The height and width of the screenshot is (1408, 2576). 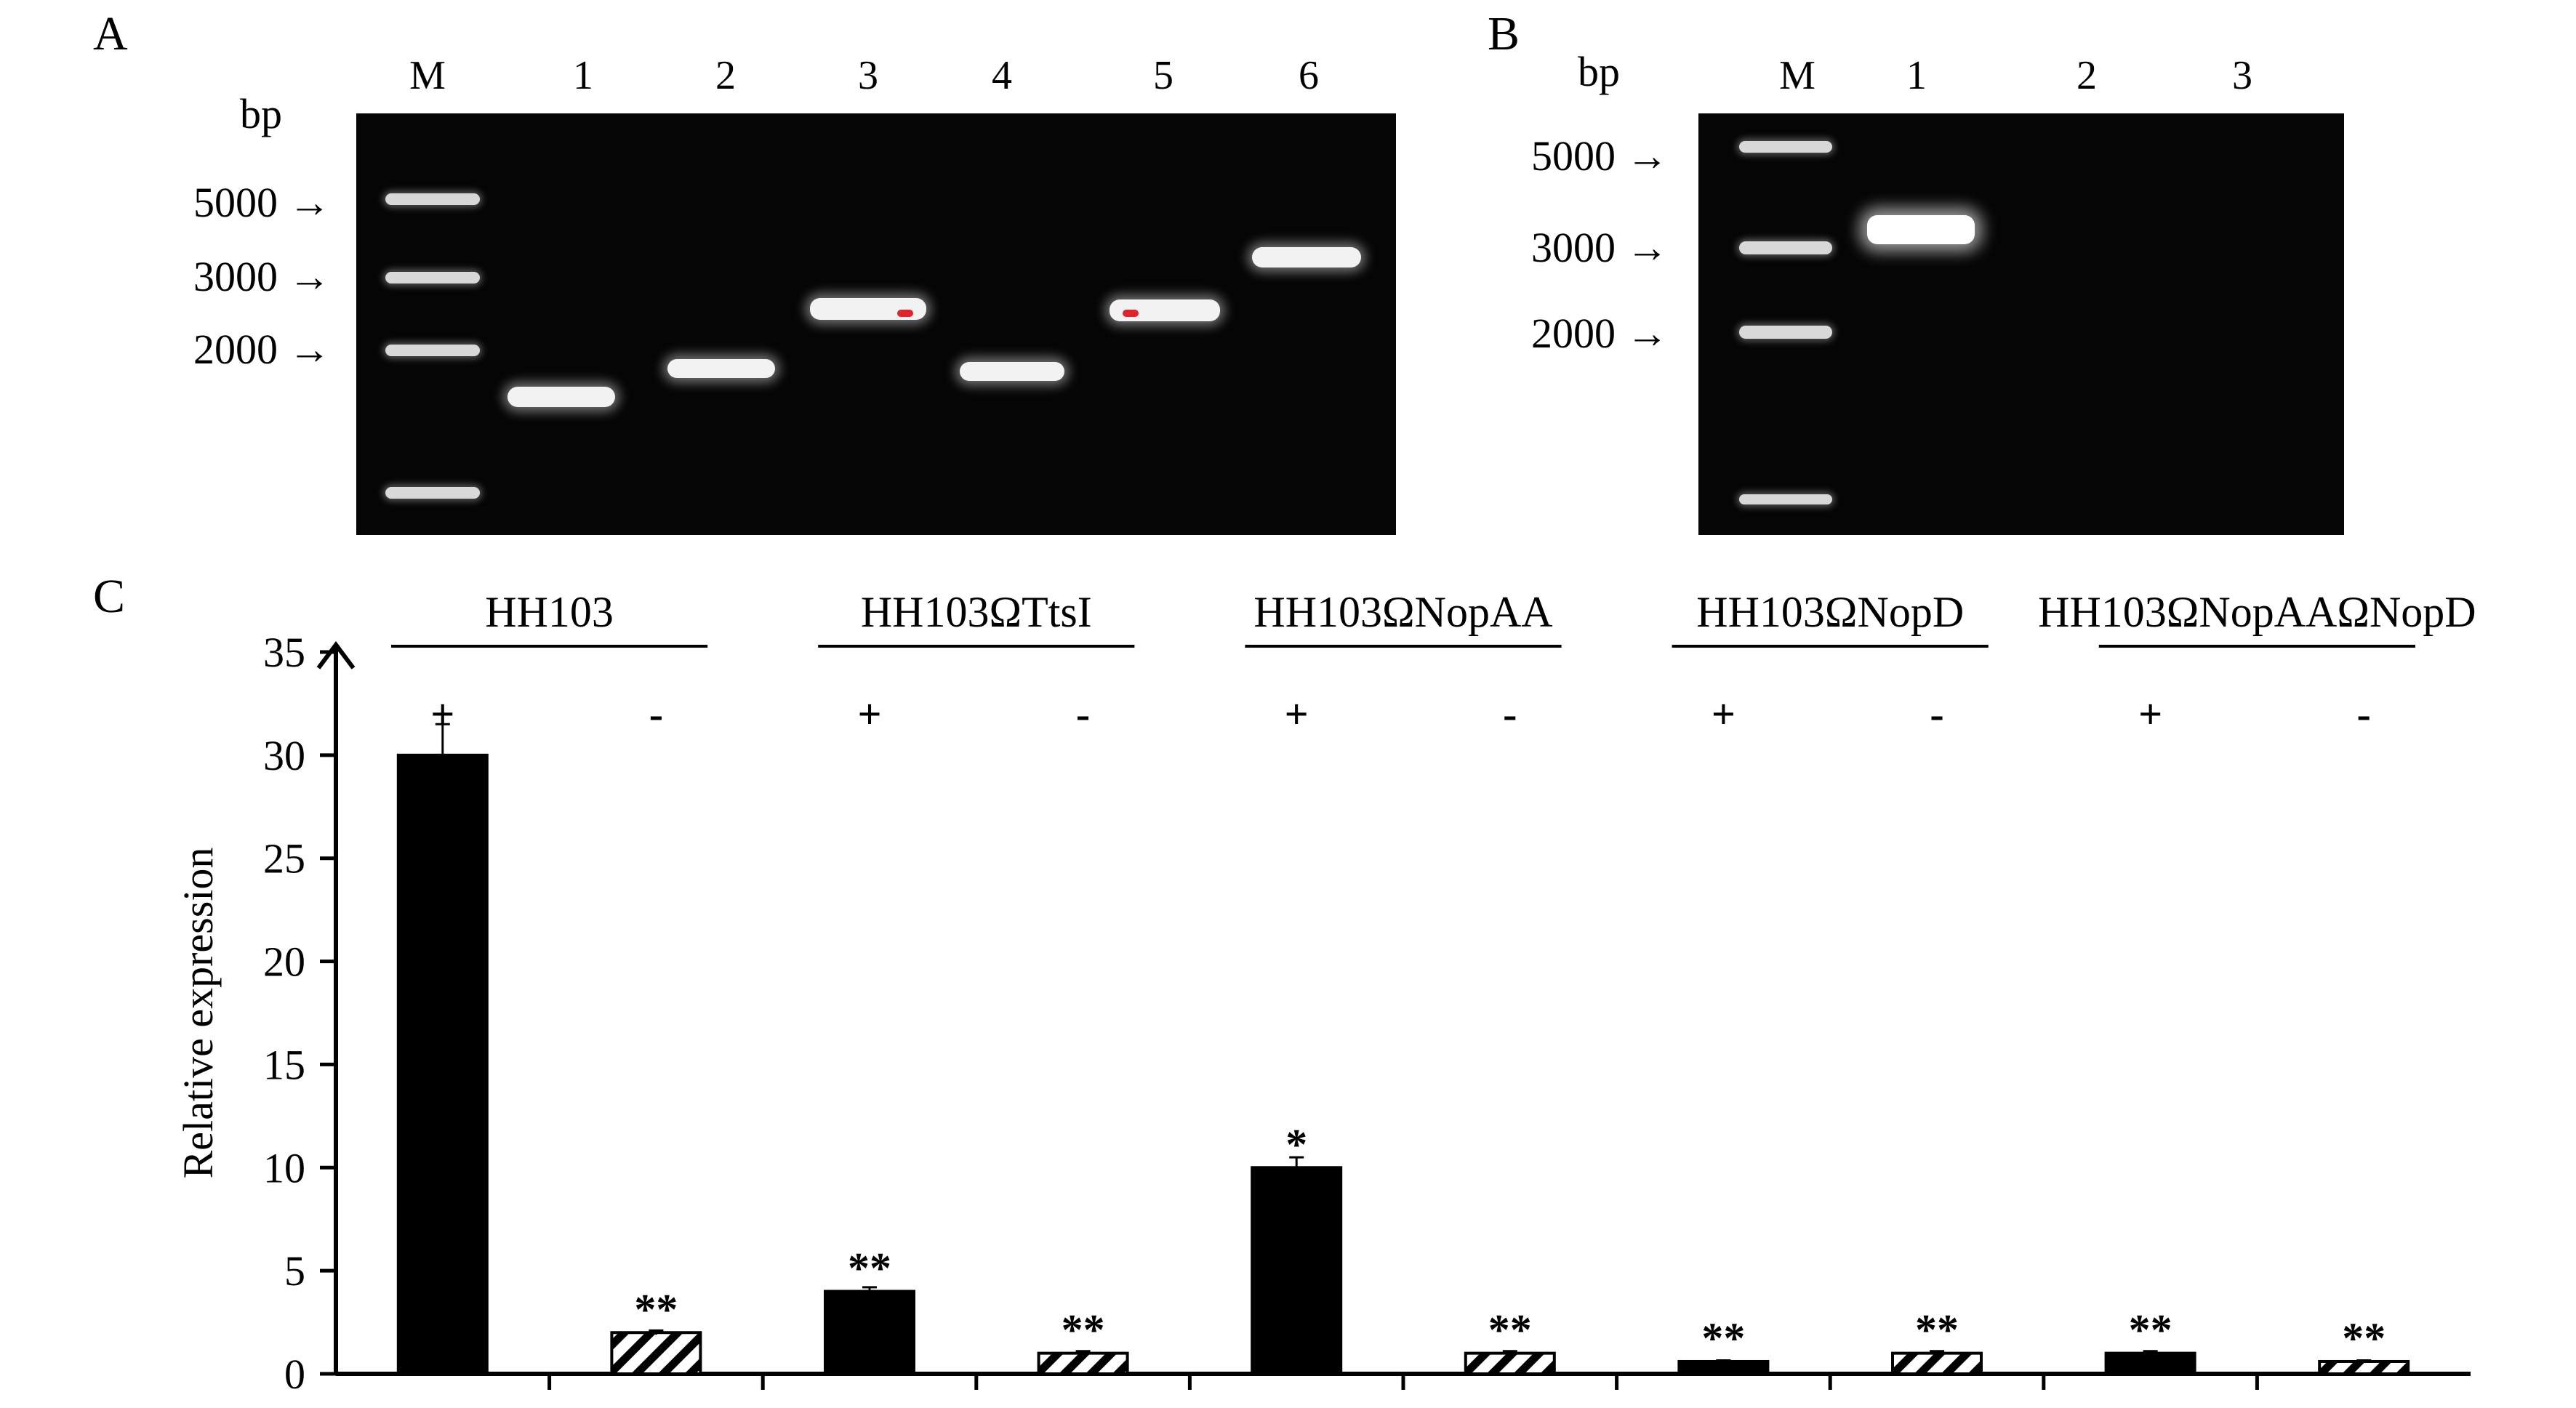 What do you see at coordinates (1600, 333) in the screenshot?
I see `panel-b-marker-2000: 2000 →` at bounding box center [1600, 333].